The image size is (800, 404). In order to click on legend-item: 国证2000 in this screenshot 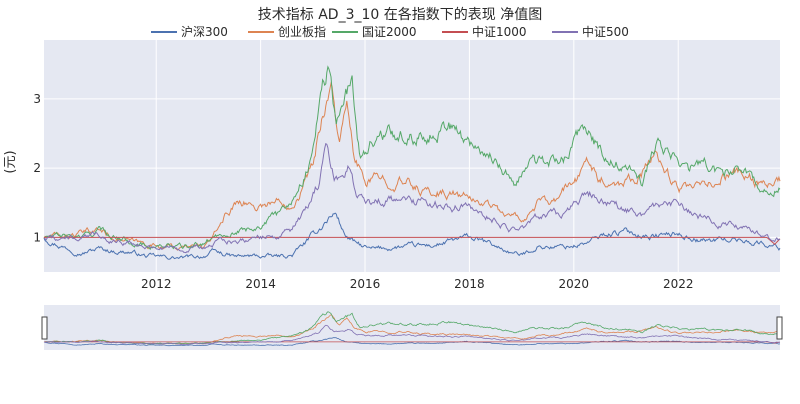, I will do `click(374, 32)`.